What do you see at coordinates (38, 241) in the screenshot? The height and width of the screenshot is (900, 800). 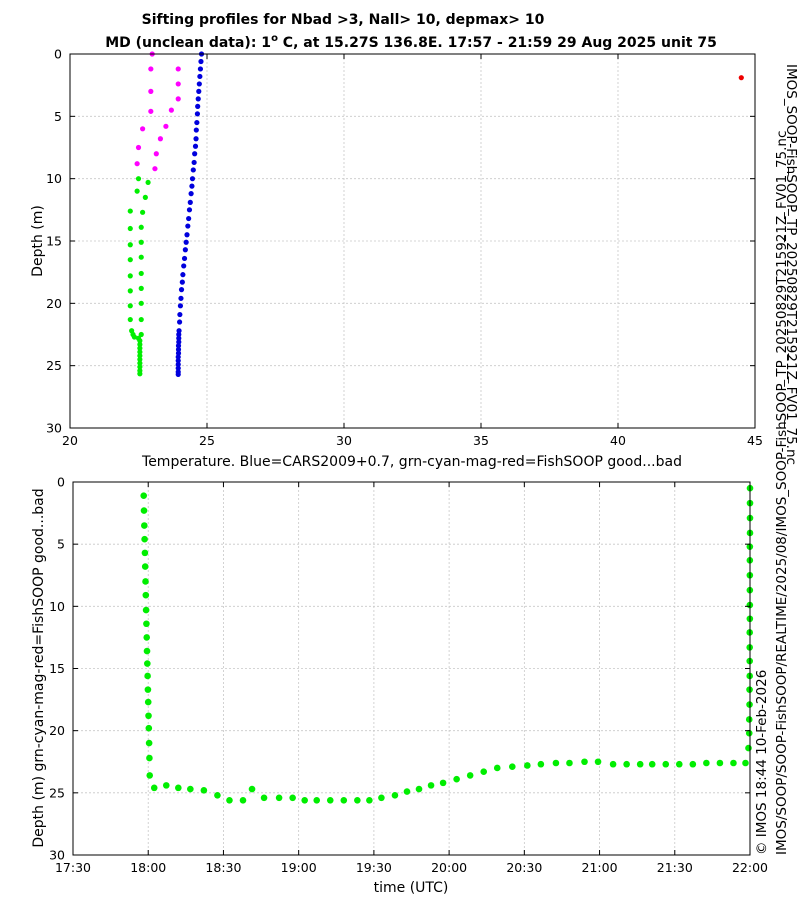 I see `profile-y-axis-label: Depth (m)` at bounding box center [38, 241].